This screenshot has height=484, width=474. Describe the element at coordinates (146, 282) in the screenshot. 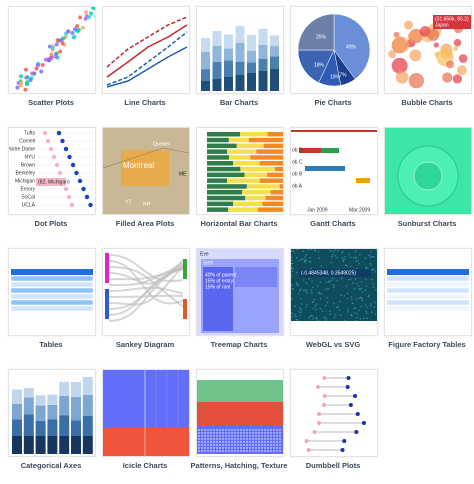

I see `flow` at that location.